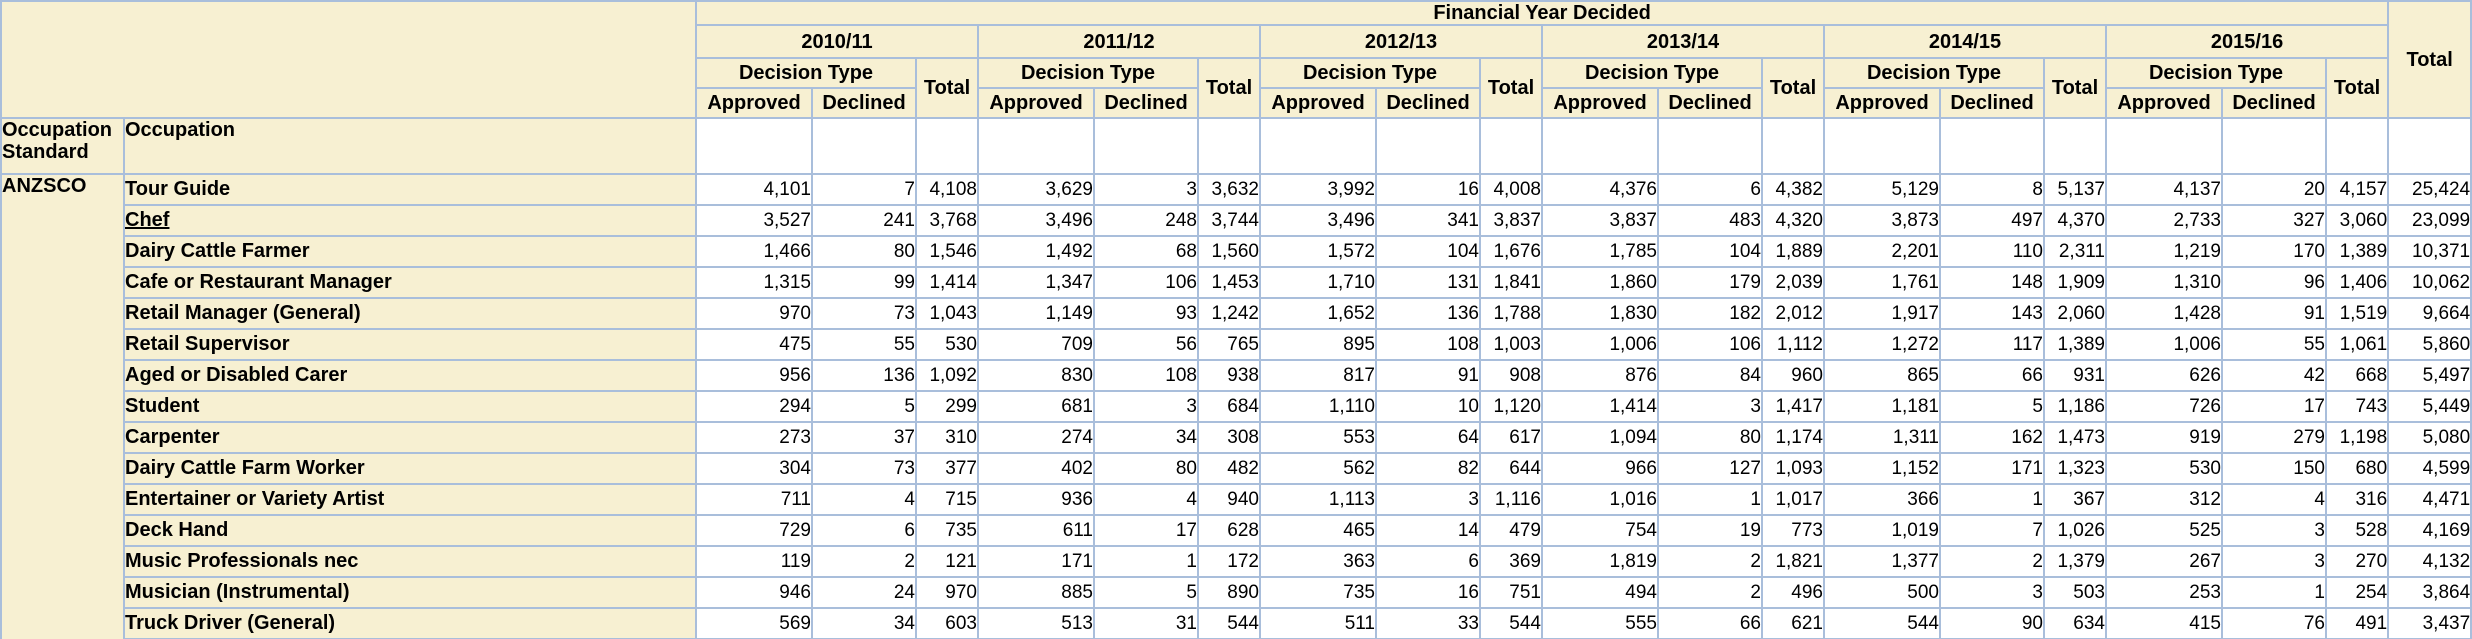 The width and height of the screenshot is (2472, 639). I want to click on value-cell: 4,137, so click(2164, 189).